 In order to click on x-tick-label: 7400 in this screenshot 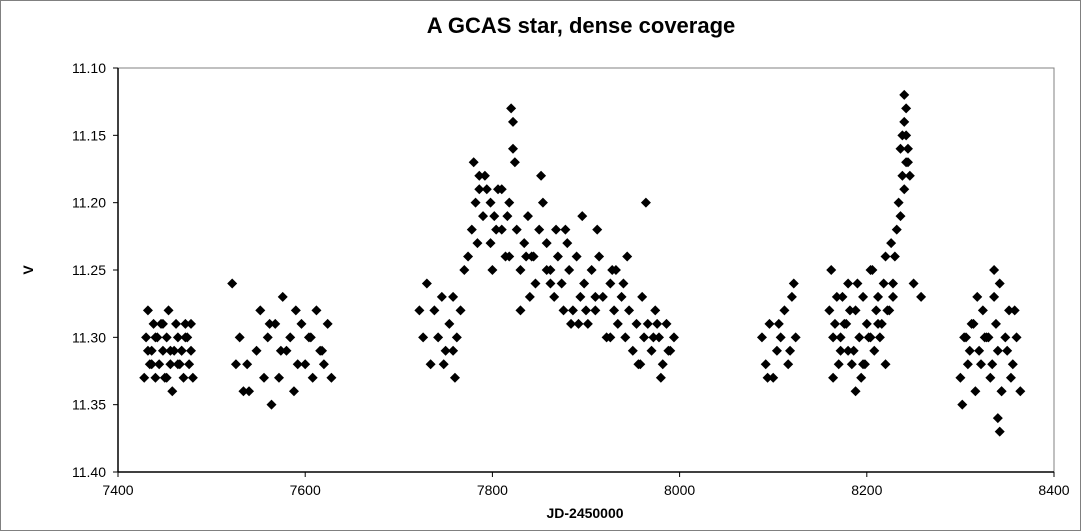, I will do `click(117, 490)`.